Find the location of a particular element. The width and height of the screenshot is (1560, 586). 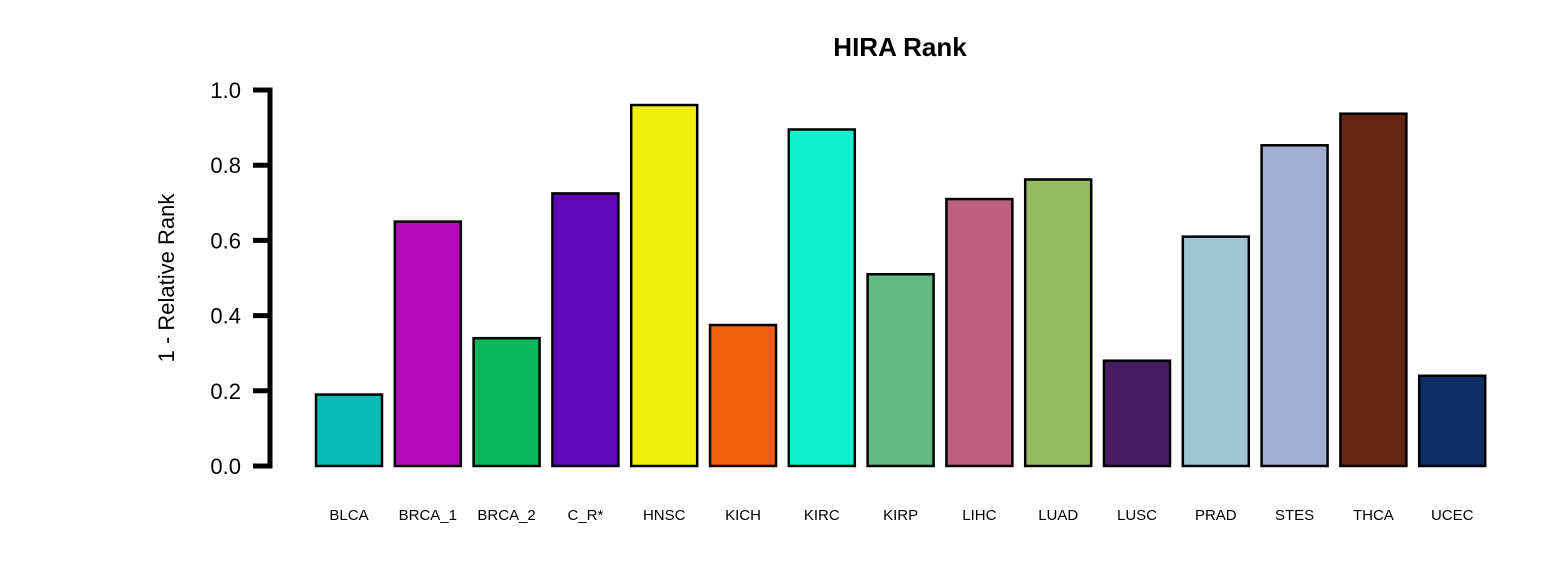

x-tick-label: PRAD is located at coordinates (1216, 515).